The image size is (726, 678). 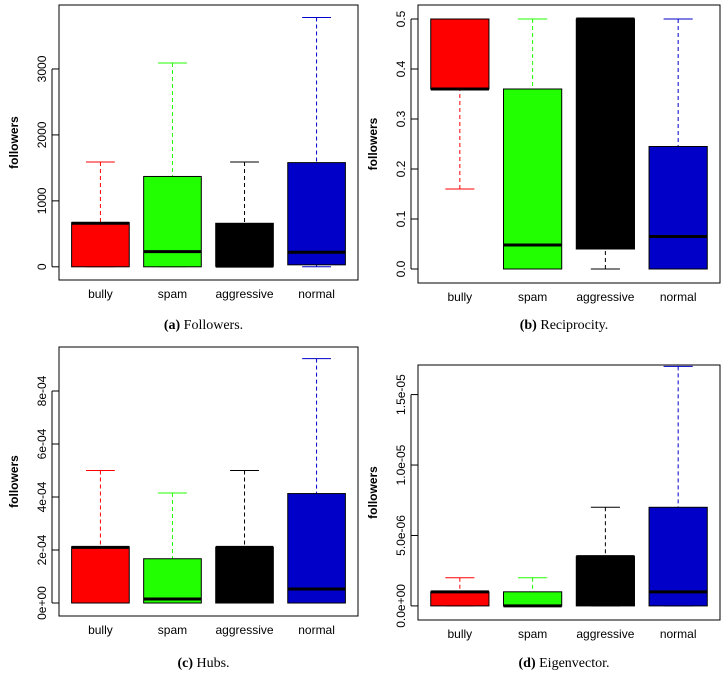 What do you see at coordinates (42, 603) in the screenshot?
I see `y-tick-label: 0e+00` at bounding box center [42, 603].